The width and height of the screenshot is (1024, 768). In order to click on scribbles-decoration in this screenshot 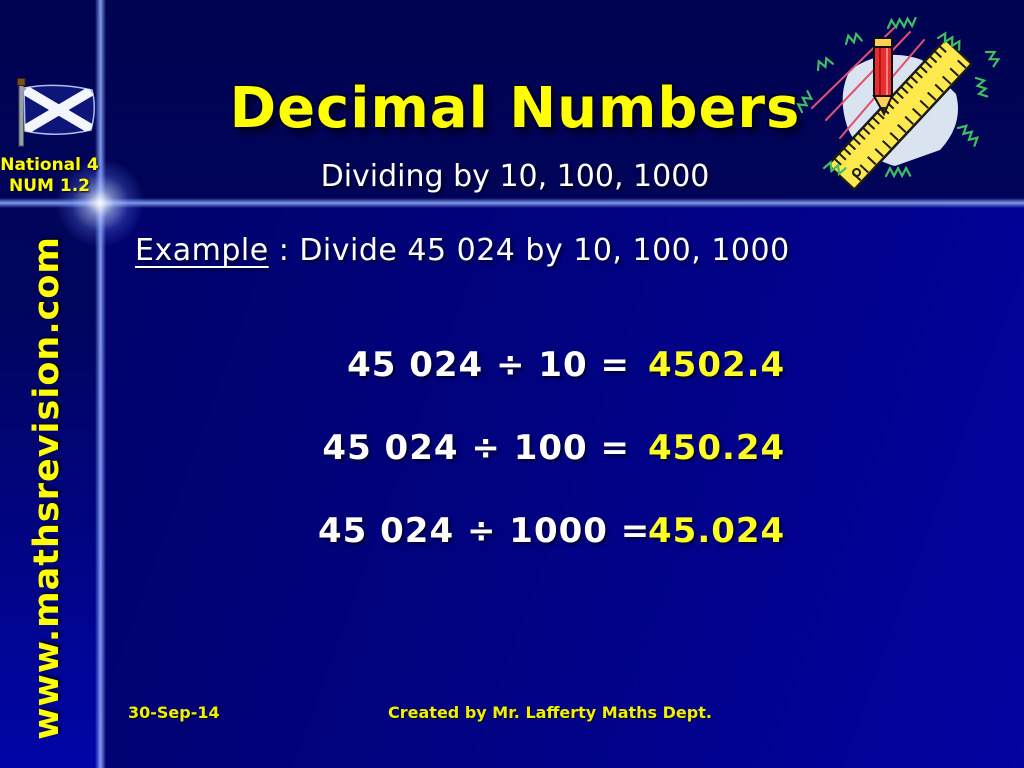, I will do `click(898, 97)`.